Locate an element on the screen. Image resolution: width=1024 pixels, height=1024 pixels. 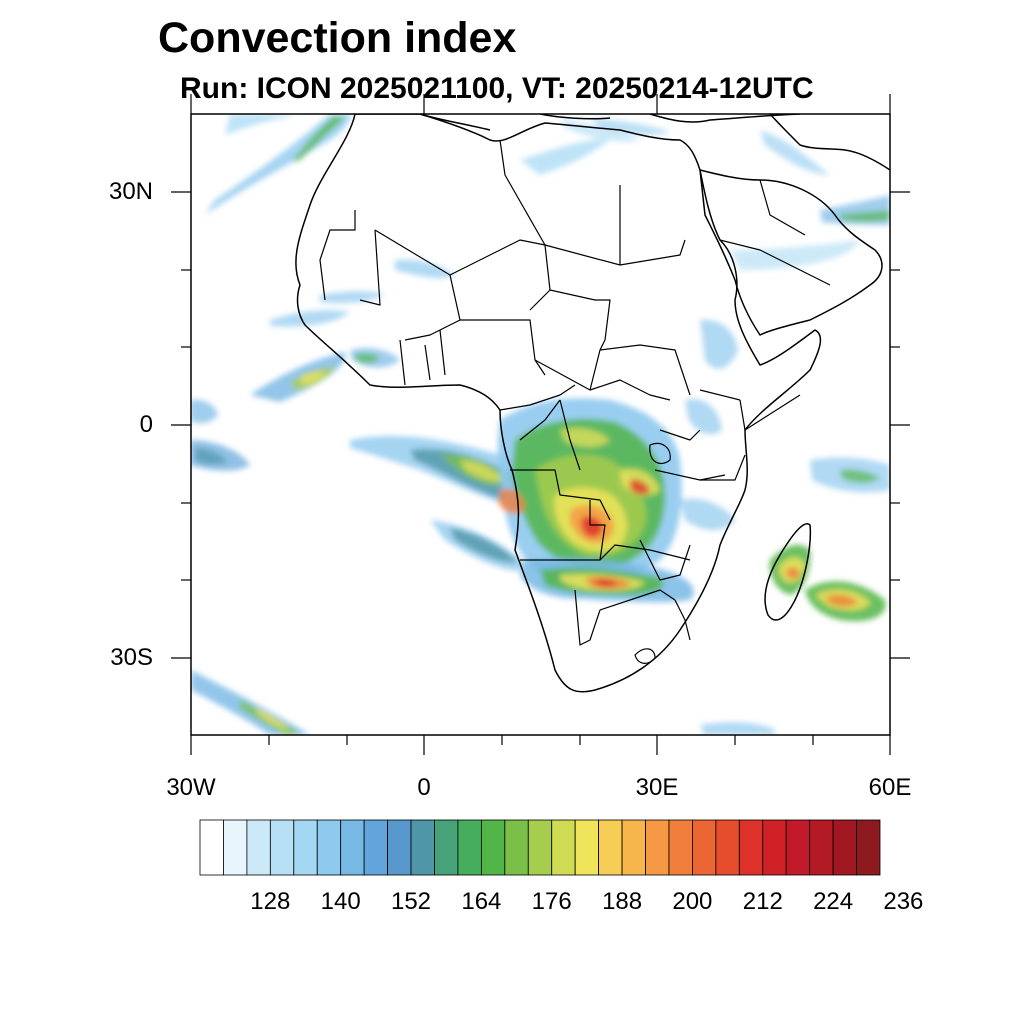
colorbar-tick-label: 212 is located at coordinates (762, 901).